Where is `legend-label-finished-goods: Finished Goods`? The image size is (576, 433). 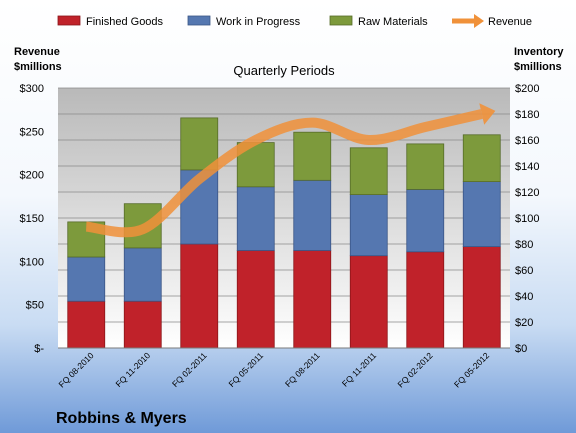 legend-label-finished-goods: Finished Goods is located at coordinates (125, 22).